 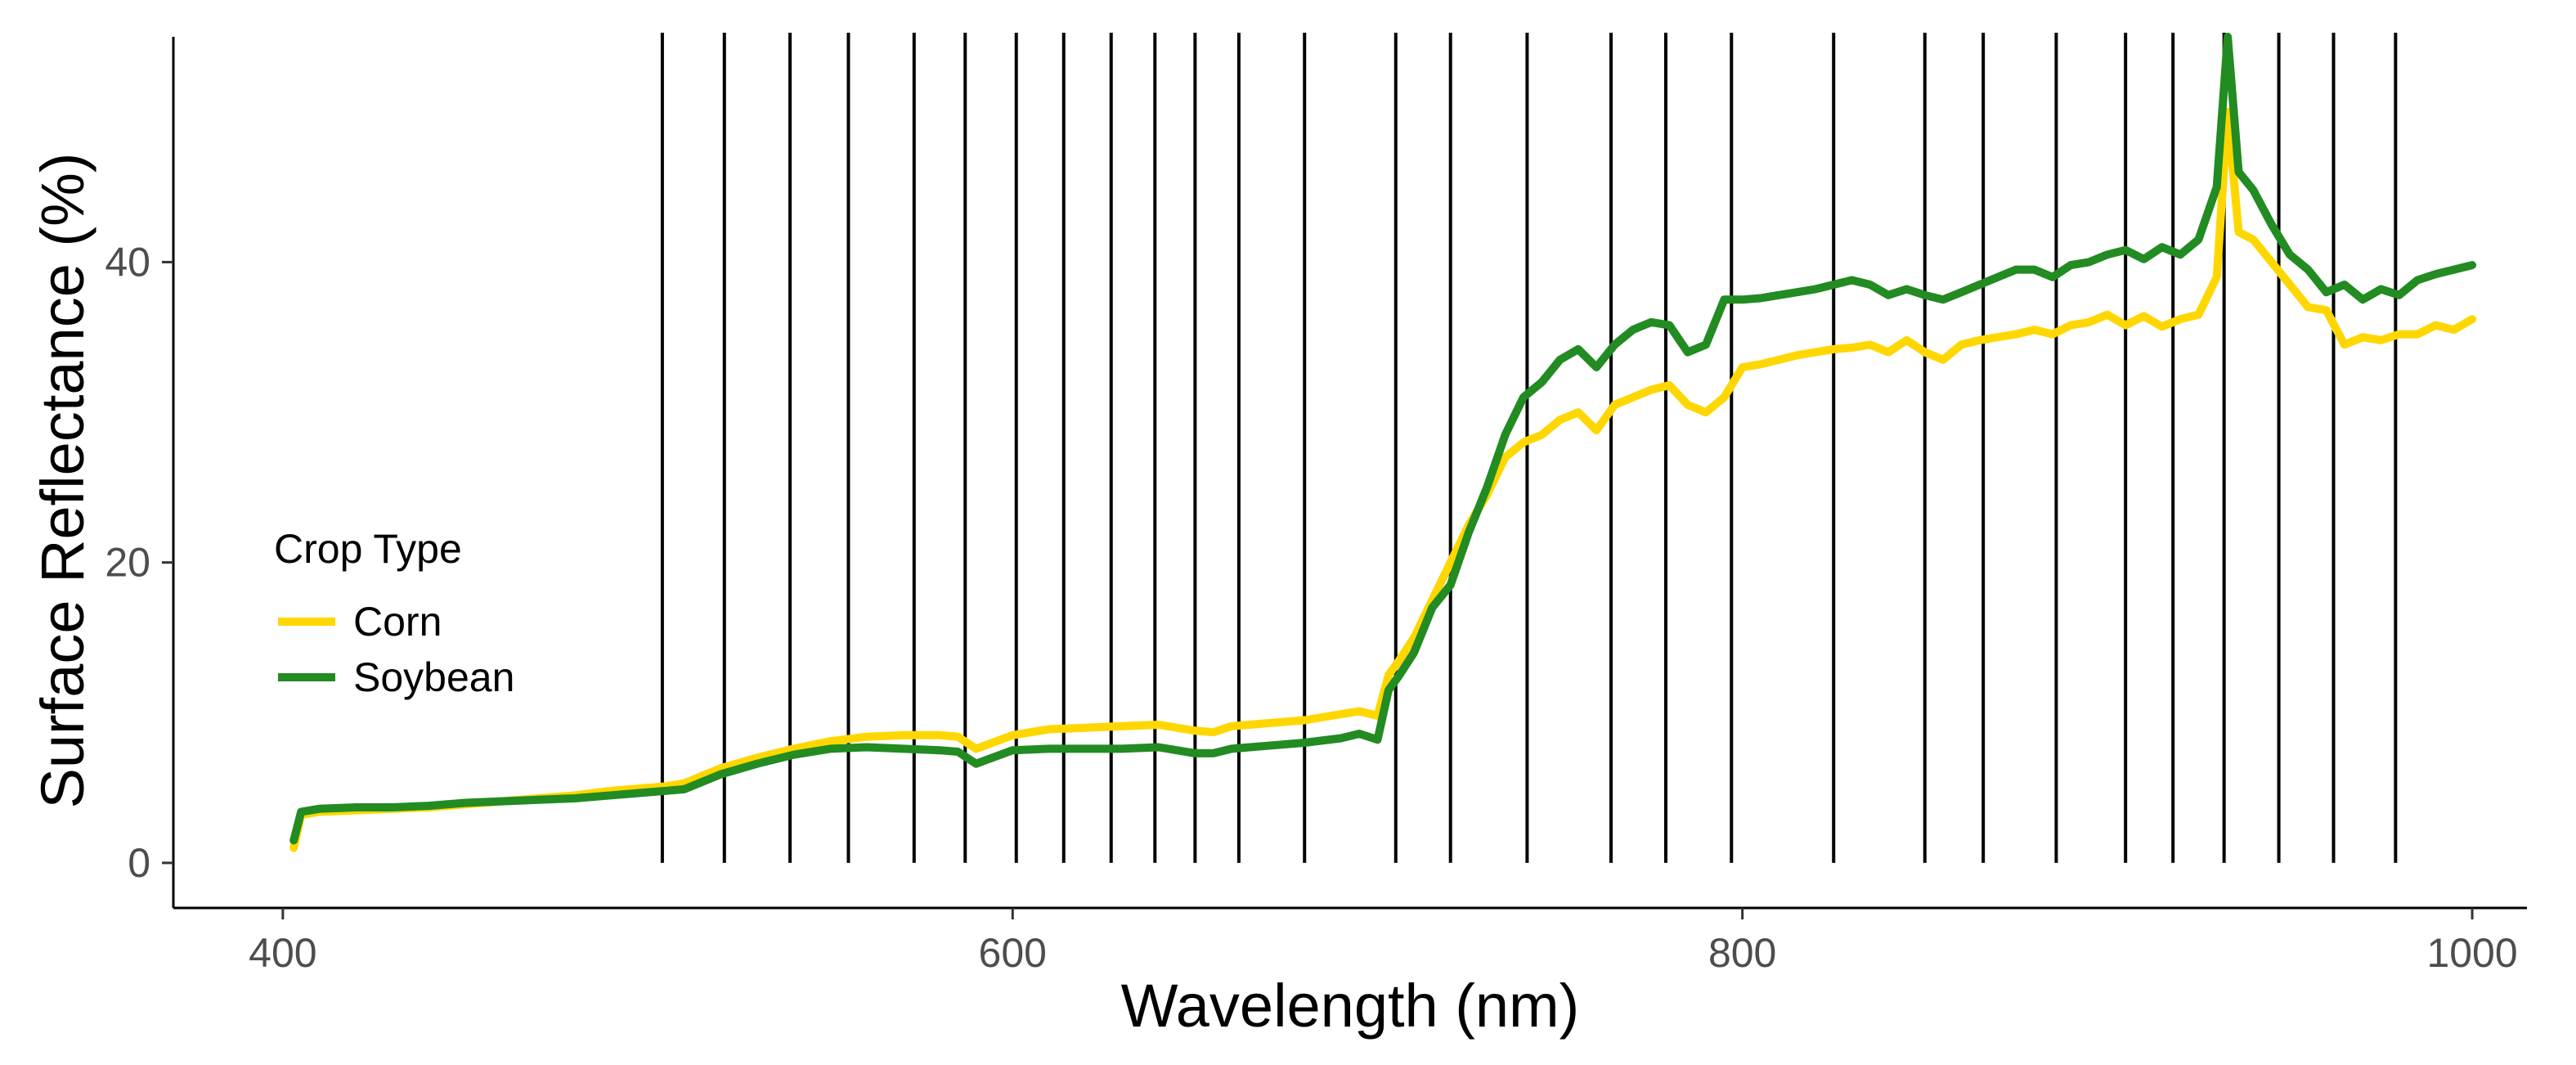 I want to click on legend-title: Crop Type, so click(x=368, y=549).